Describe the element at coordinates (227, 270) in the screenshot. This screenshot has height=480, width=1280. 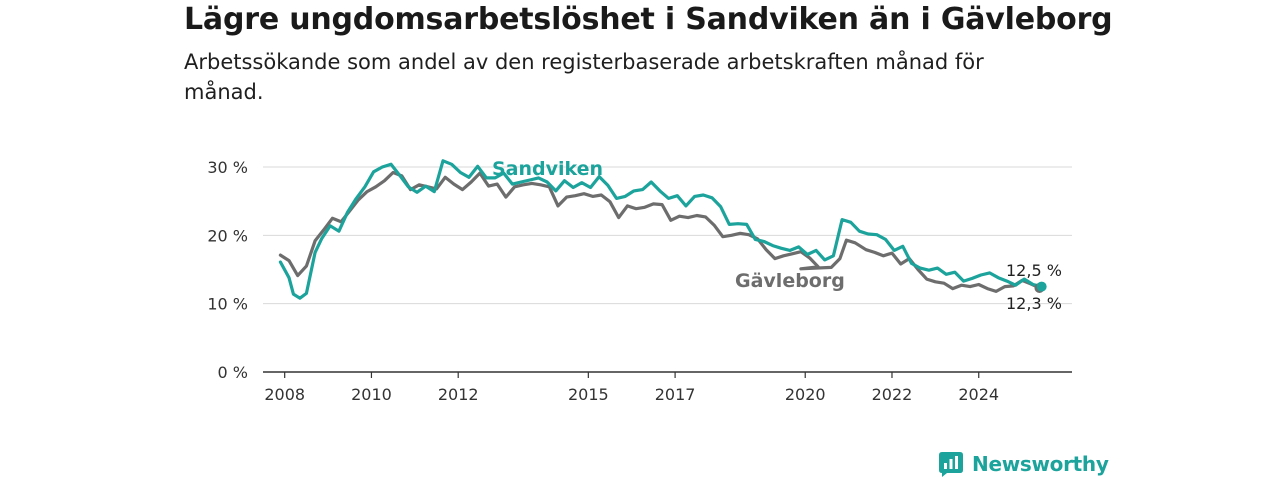
I see `y-axis-tick-labels: 0 % 10 % 20 % 30 %` at that location.